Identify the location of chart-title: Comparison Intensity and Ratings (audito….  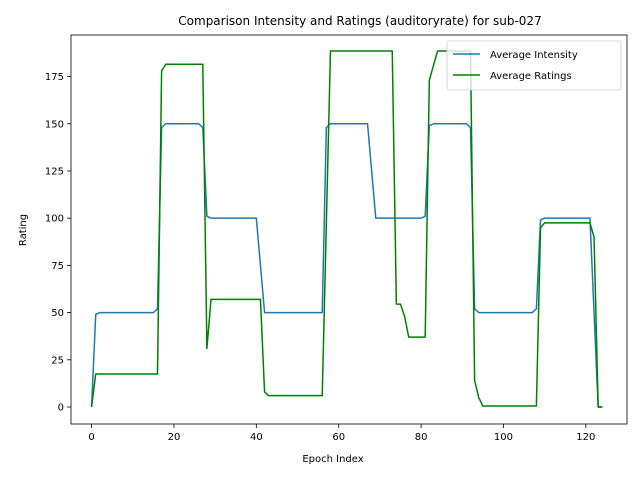
(359, 21).